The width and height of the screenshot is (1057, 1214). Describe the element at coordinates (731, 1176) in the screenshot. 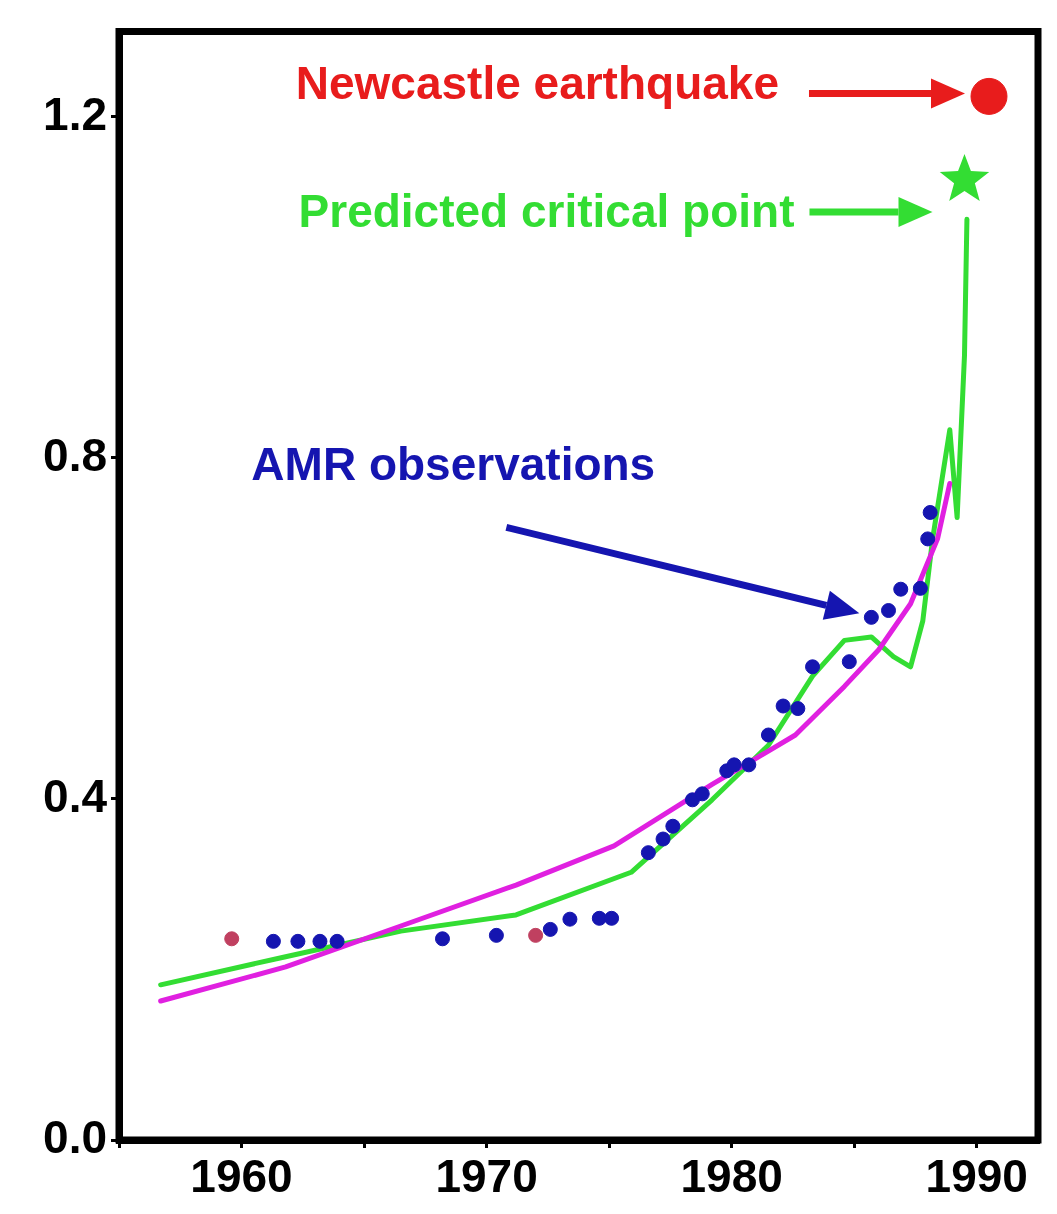

I see `x-tick-label: 1980` at that location.